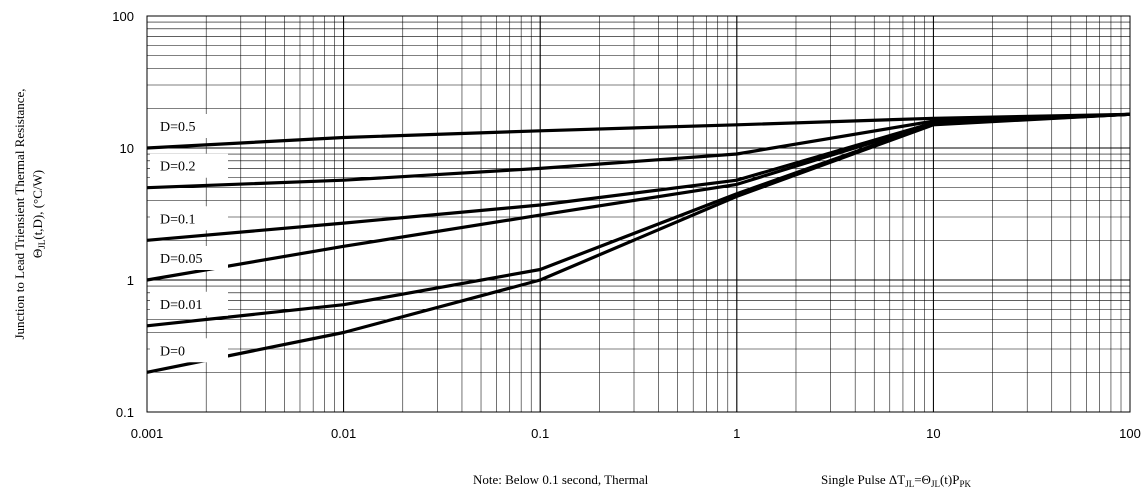 This screenshot has height=491, width=1147. I want to click on x-tick-label: 100, so click(1130, 433).